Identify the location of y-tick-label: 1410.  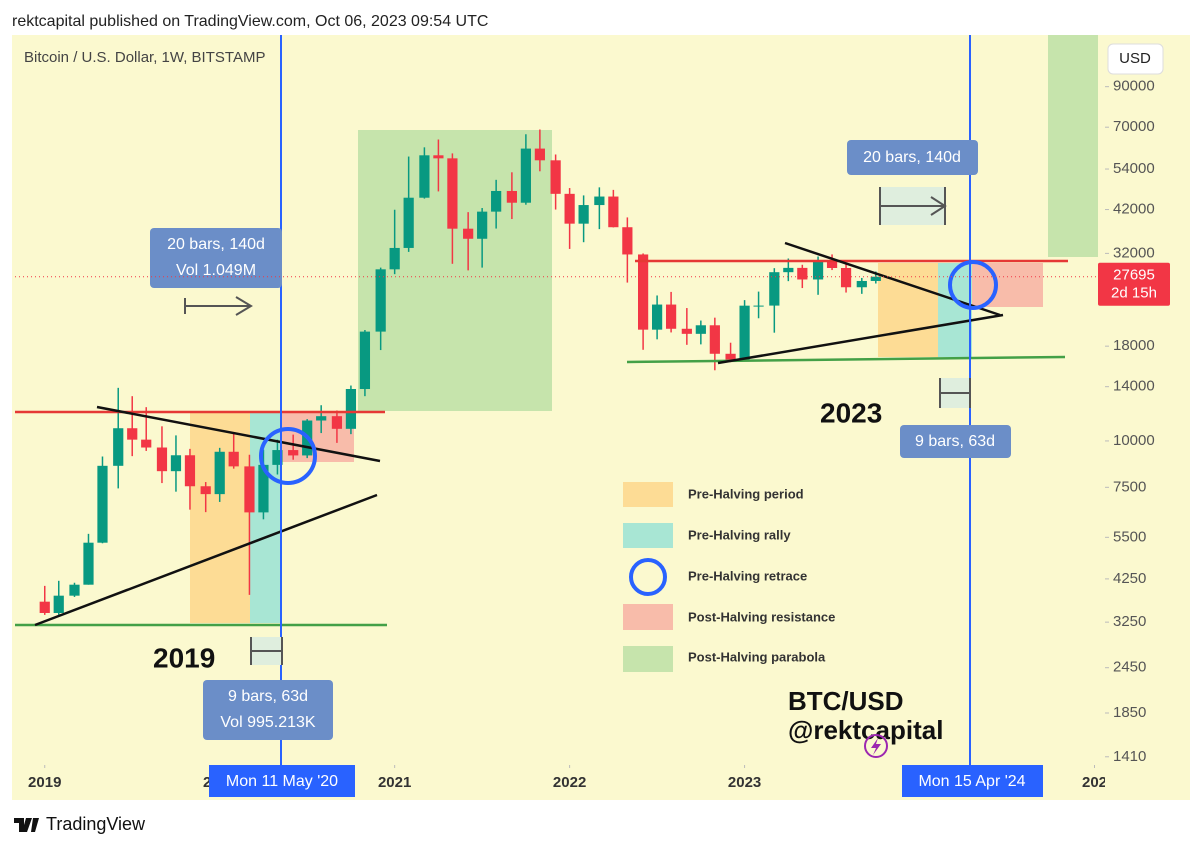
(1129, 756).